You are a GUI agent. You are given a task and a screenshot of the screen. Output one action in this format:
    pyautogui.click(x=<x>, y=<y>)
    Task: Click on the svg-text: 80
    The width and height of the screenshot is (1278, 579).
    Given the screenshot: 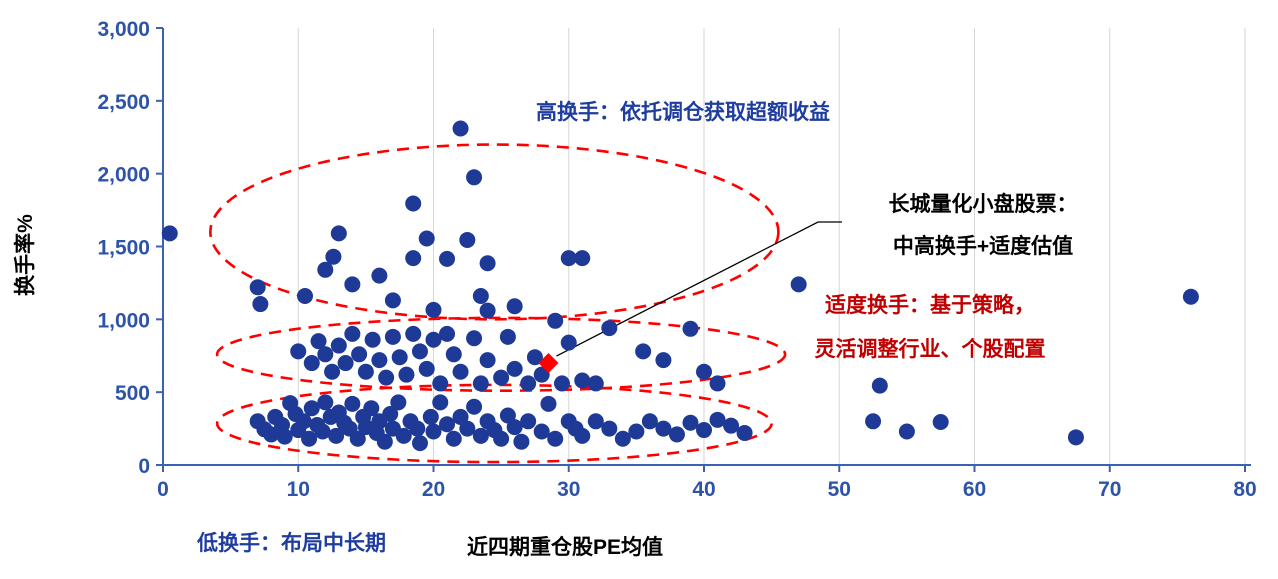 What is the action you would take?
    pyautogui.click(x=1244, y=489)
    